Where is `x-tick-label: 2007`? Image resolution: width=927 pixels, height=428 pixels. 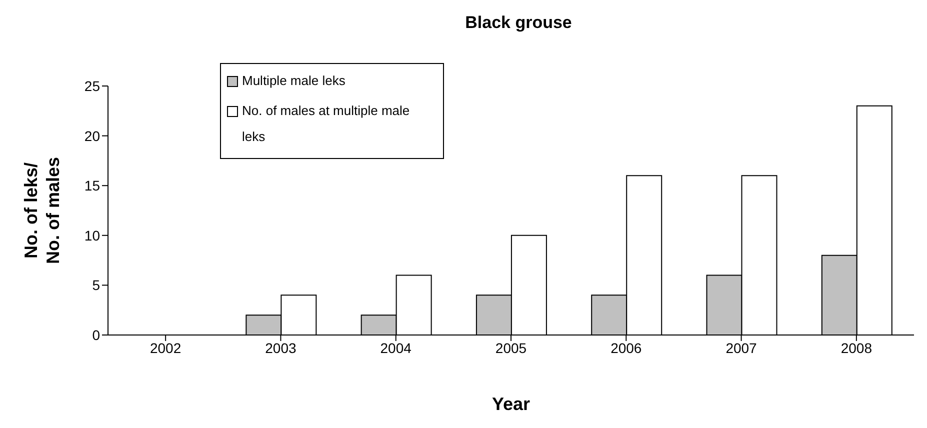 x-tick-label: 2007 is located at coordinates (742, 348).